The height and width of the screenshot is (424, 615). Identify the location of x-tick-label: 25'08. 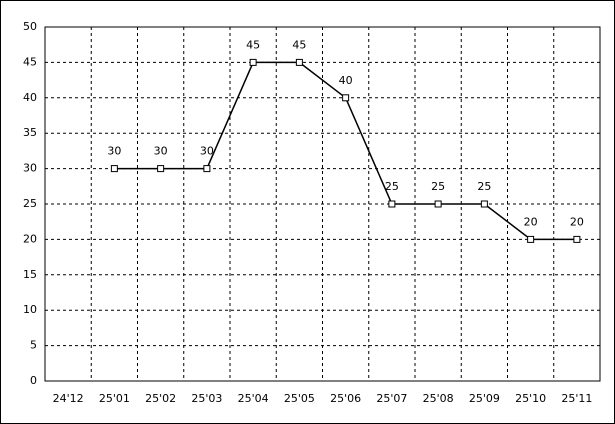
(438, 398).